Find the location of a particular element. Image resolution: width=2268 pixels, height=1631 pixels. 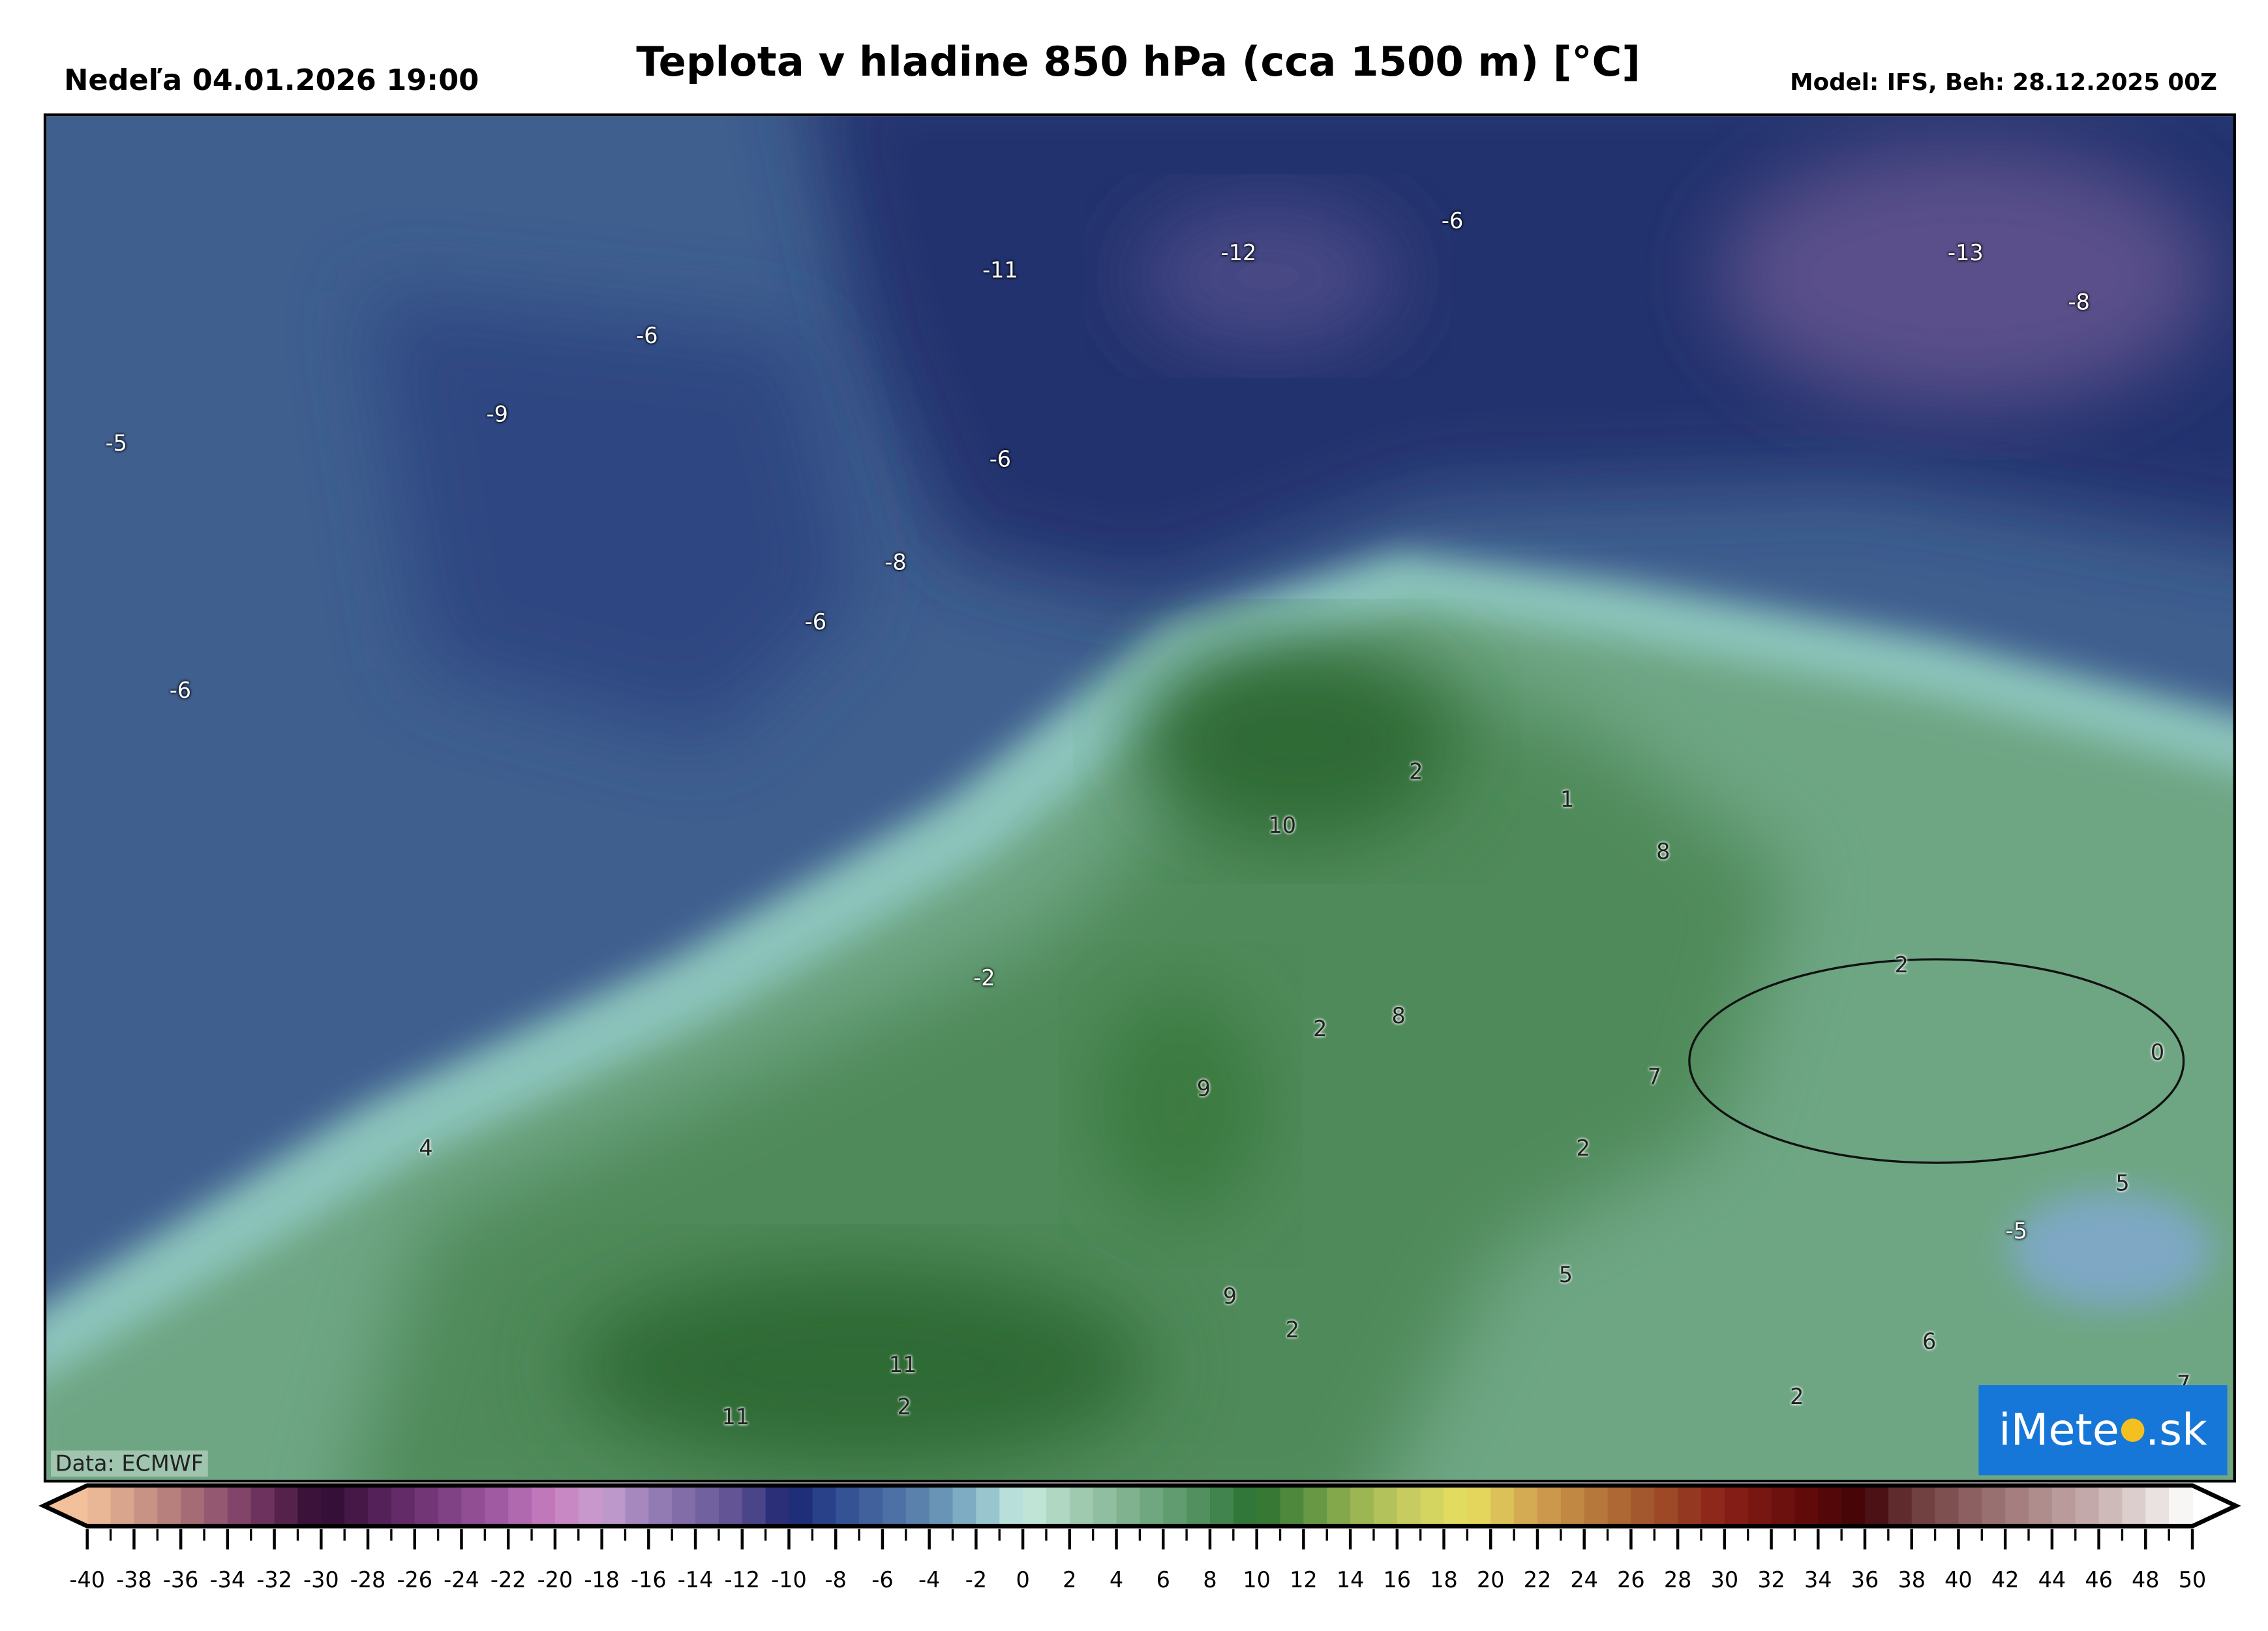

colorbar-tick-label: -6 is located at coordinates (882, 1580).